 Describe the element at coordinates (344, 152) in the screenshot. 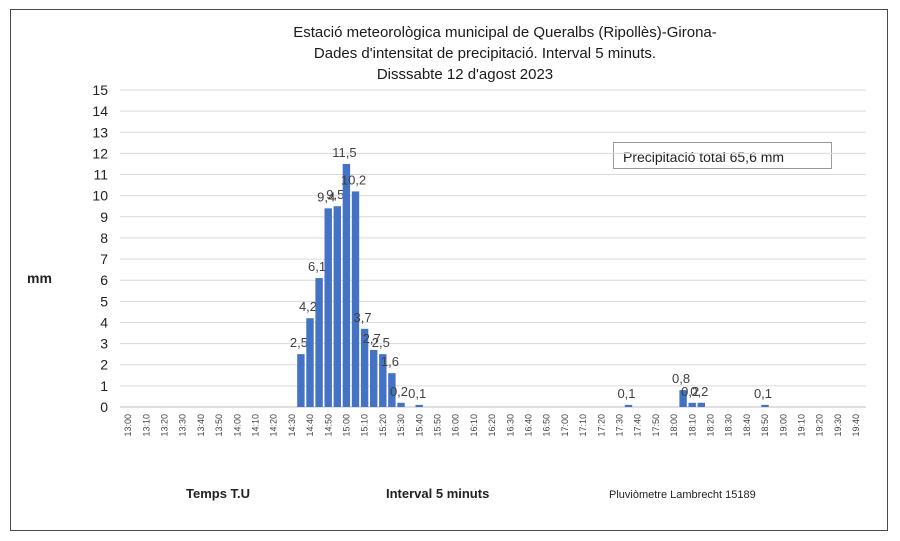

I see `data-label: 11,5` at that location.